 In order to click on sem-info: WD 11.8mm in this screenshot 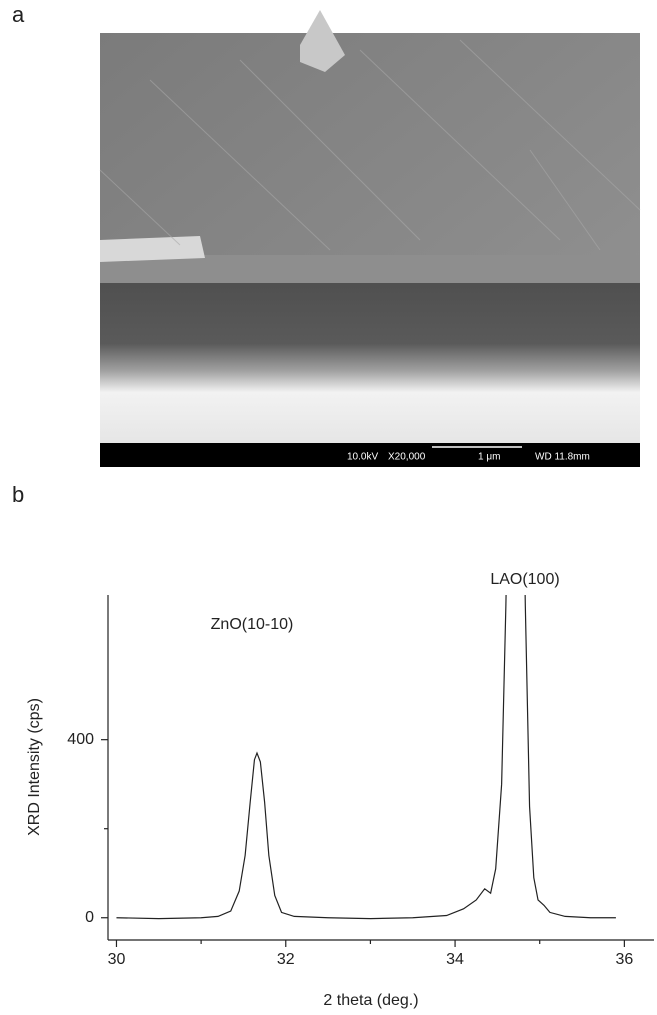, I will do `click(562, 457)`.